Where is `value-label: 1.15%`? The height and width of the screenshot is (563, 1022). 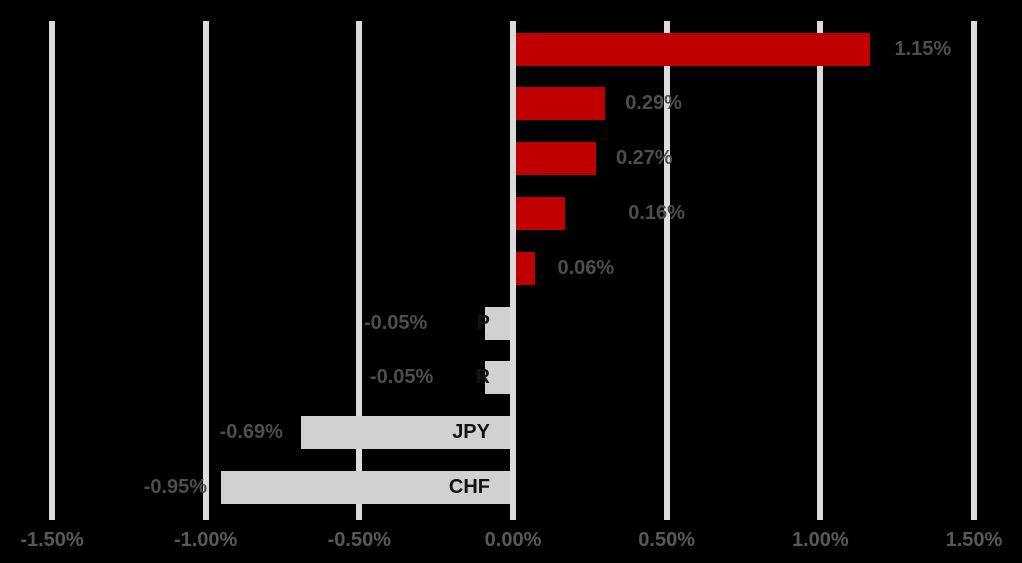
value-label: 1.15% is located at coordinates (923, 48).